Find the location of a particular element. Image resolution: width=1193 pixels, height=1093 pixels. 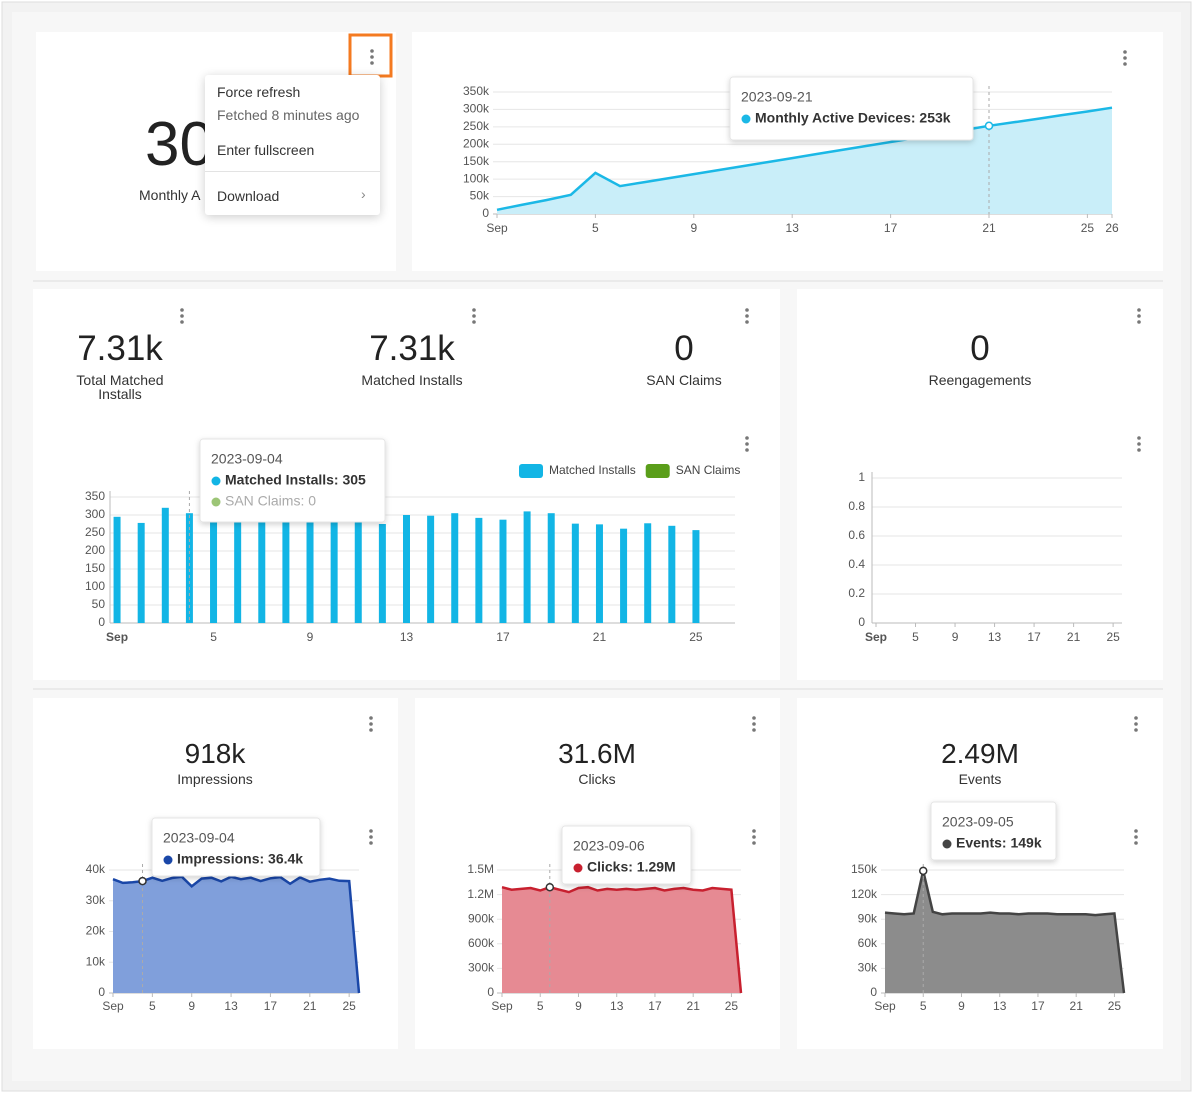

y-tick-label: 200k is located at coordinates (476, 143).